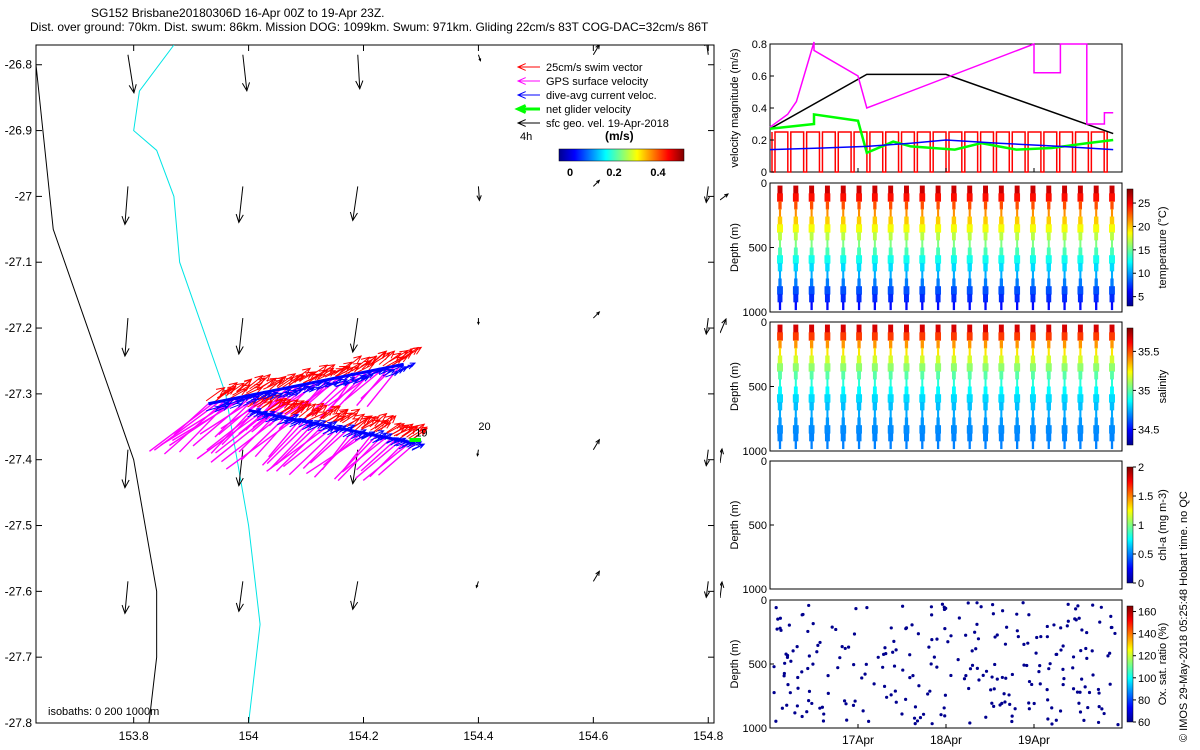 The height and width of the screenshot is (750, 1200). I want to click on series-line, so click(941, 84).